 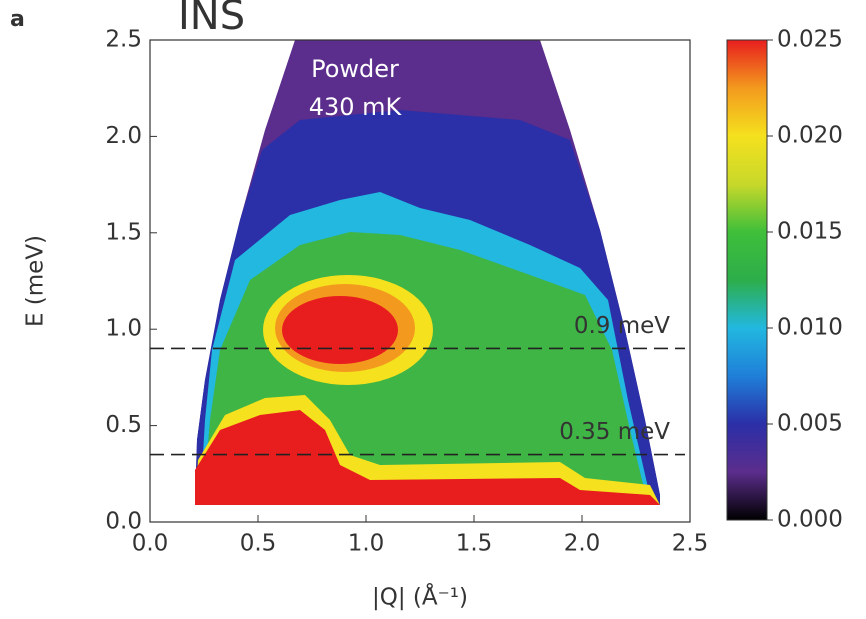 I want to click on cut-line-label: 0.9 meV, so click(x=622, y=326).